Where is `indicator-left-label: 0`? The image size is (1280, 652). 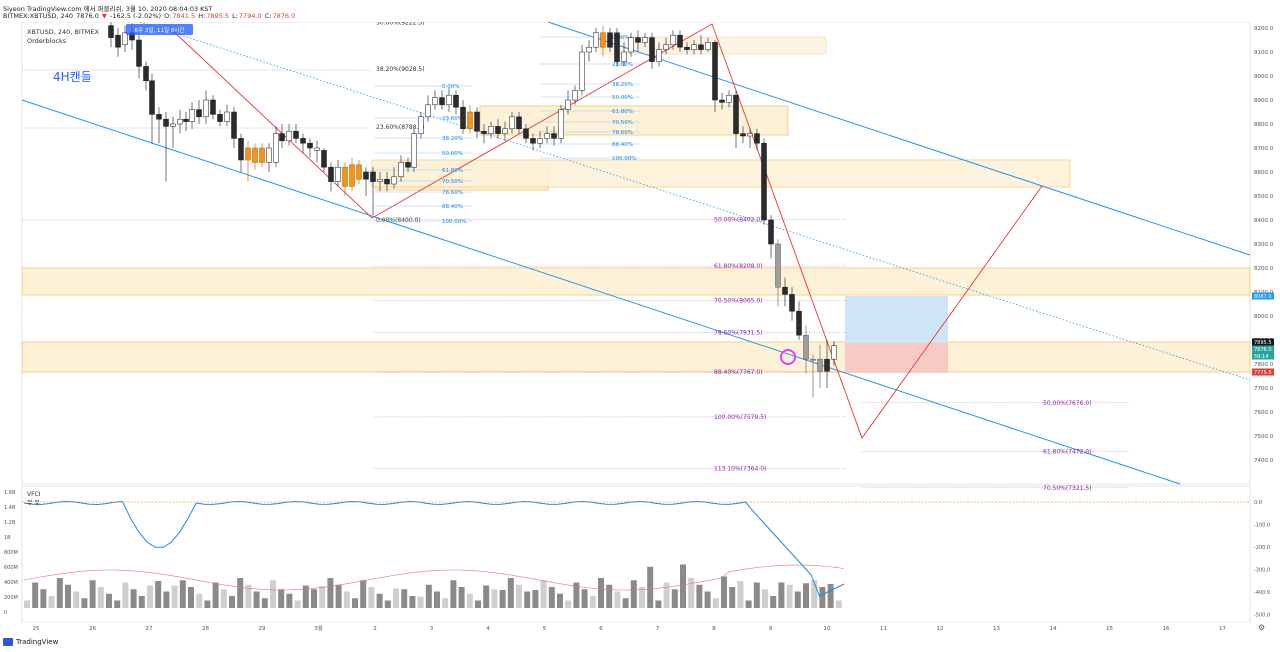 indicator-left-label: 0 is located at coordinates (5, 613).